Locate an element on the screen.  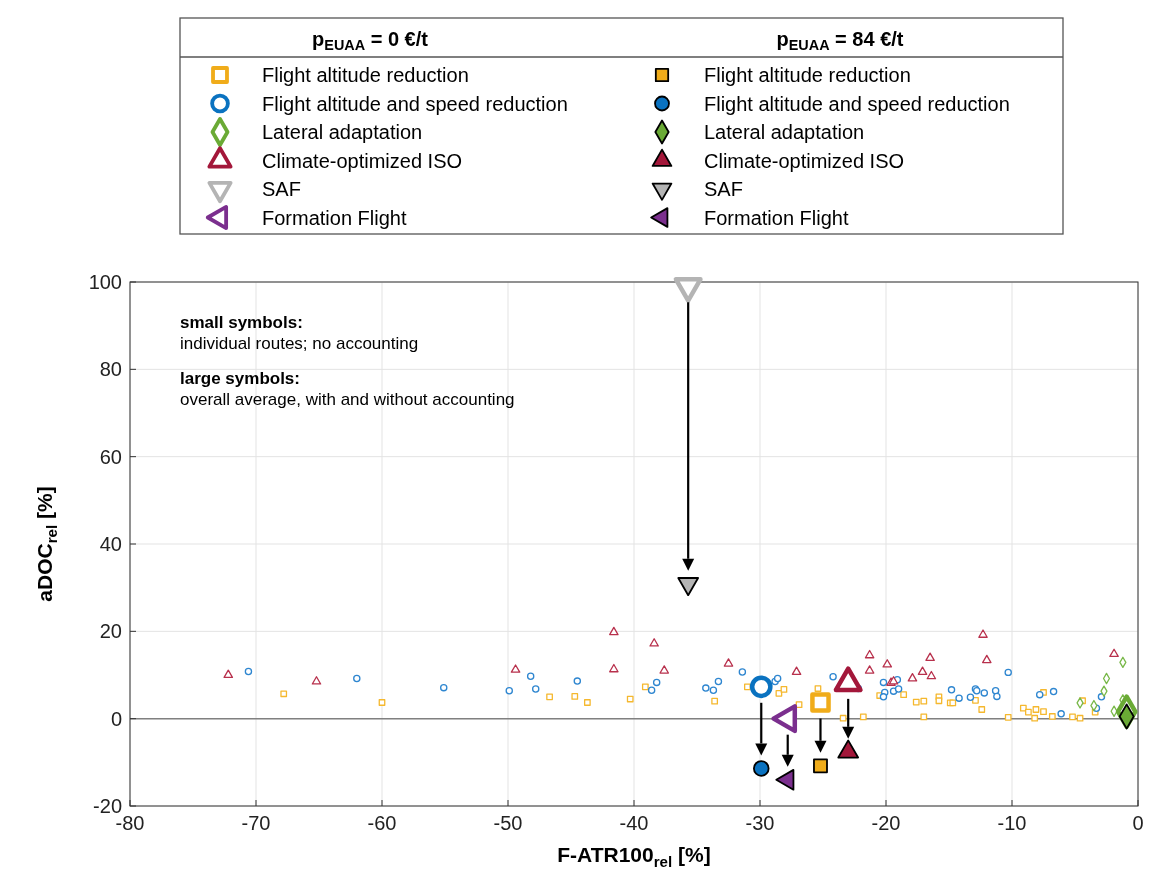
text: p$_{EUAA}$ = 0 €/t is located at coordinates (370, 41).